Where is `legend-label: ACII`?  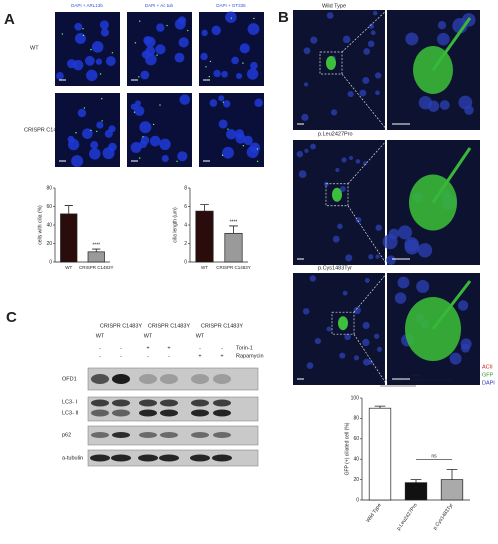 legend-label: ACII is located at coordinates (487, 367).